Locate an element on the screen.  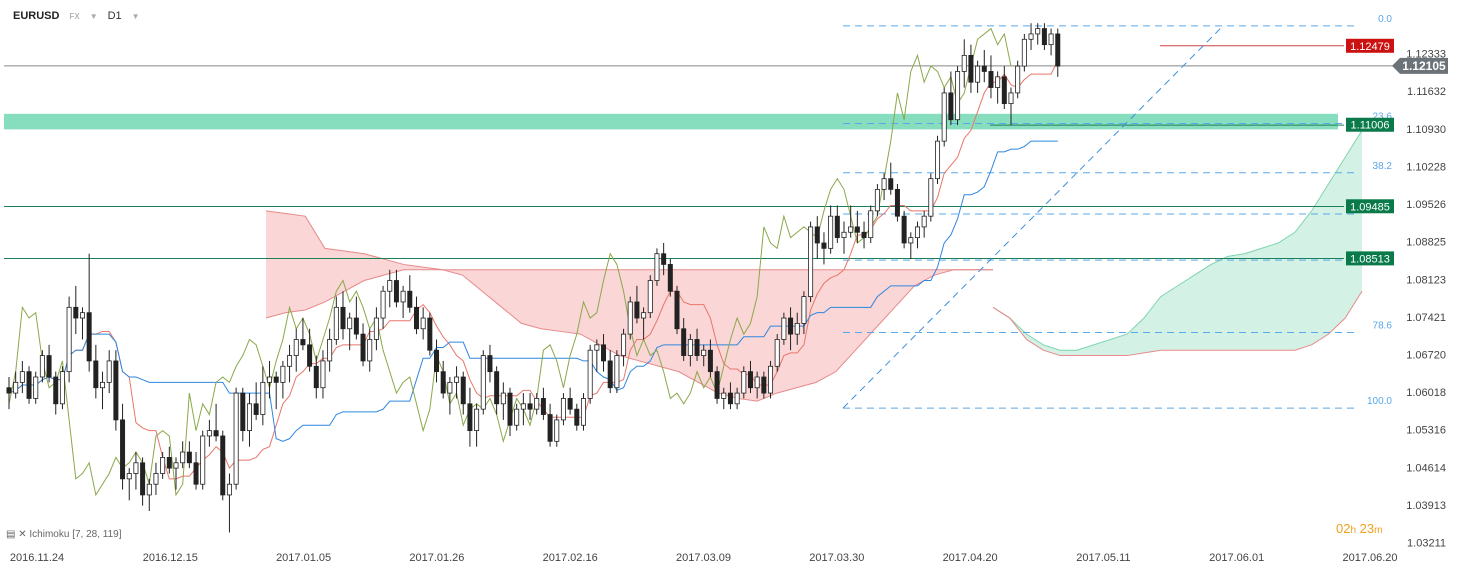
price-tag: 1.08513 is located at coordinates (1370, 258).